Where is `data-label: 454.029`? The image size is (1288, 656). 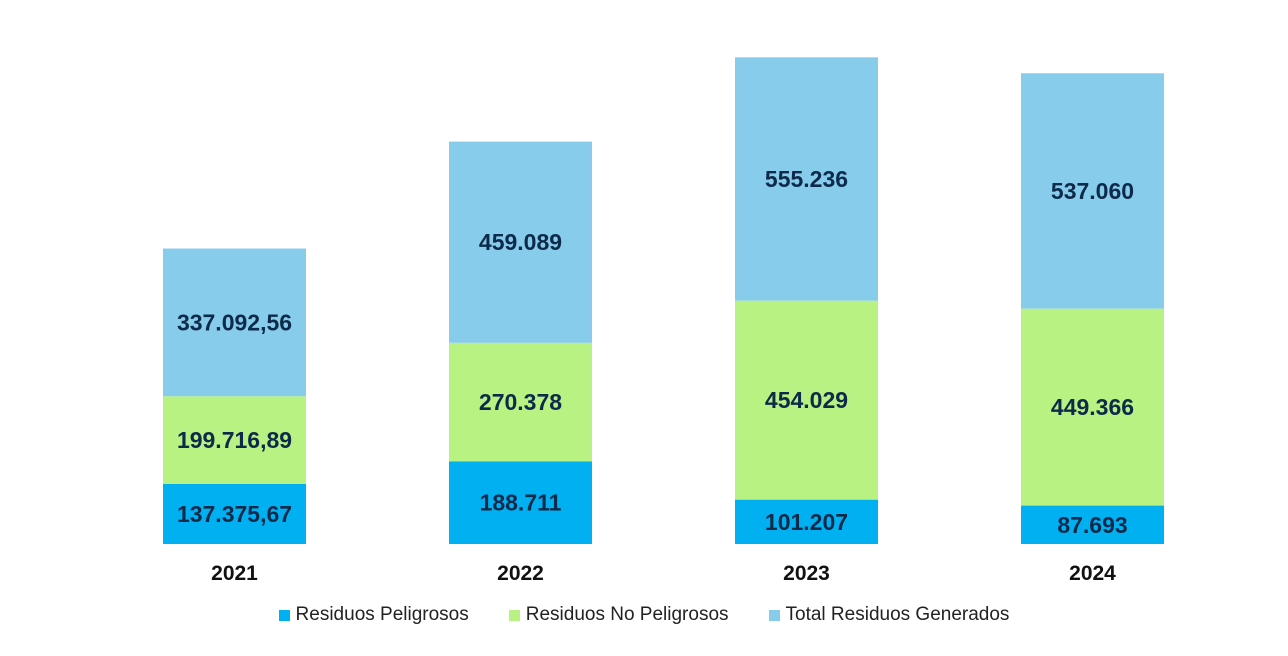
data-label: 454.029 is located at coordinates (806, 400).